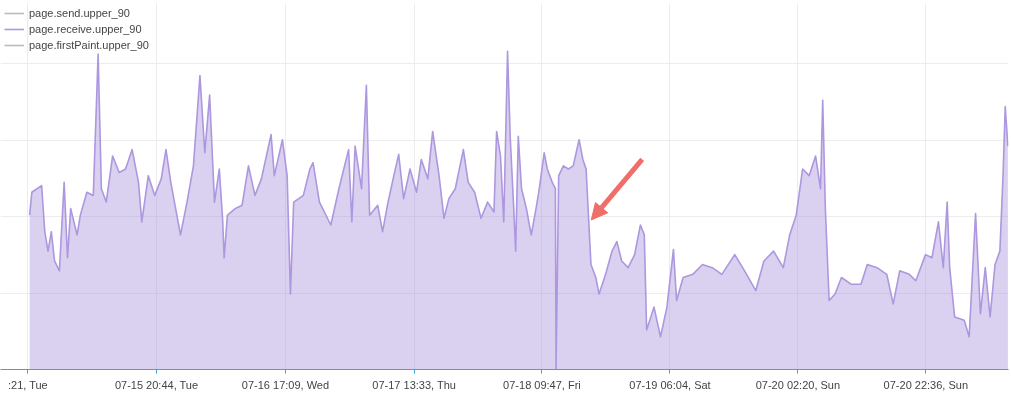 The height and width of the screenshot is (393, 1011). What do you see at coordinates (542, 384) in the screenshot?
I see `x-tick-label: 07-18 09:47, Fri` at bounding box center [542, 384].